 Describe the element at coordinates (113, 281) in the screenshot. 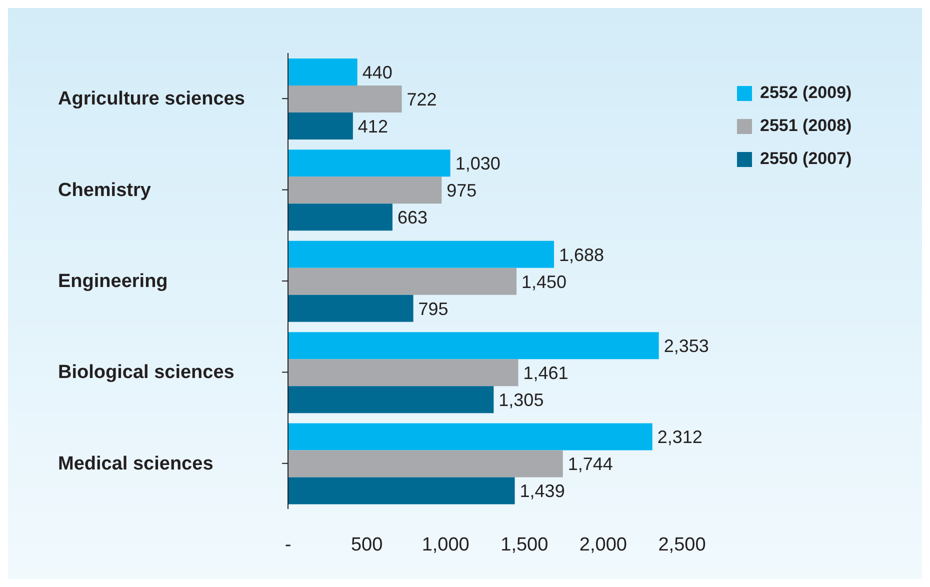

I see `y-tick-label: Engineering` at that location.